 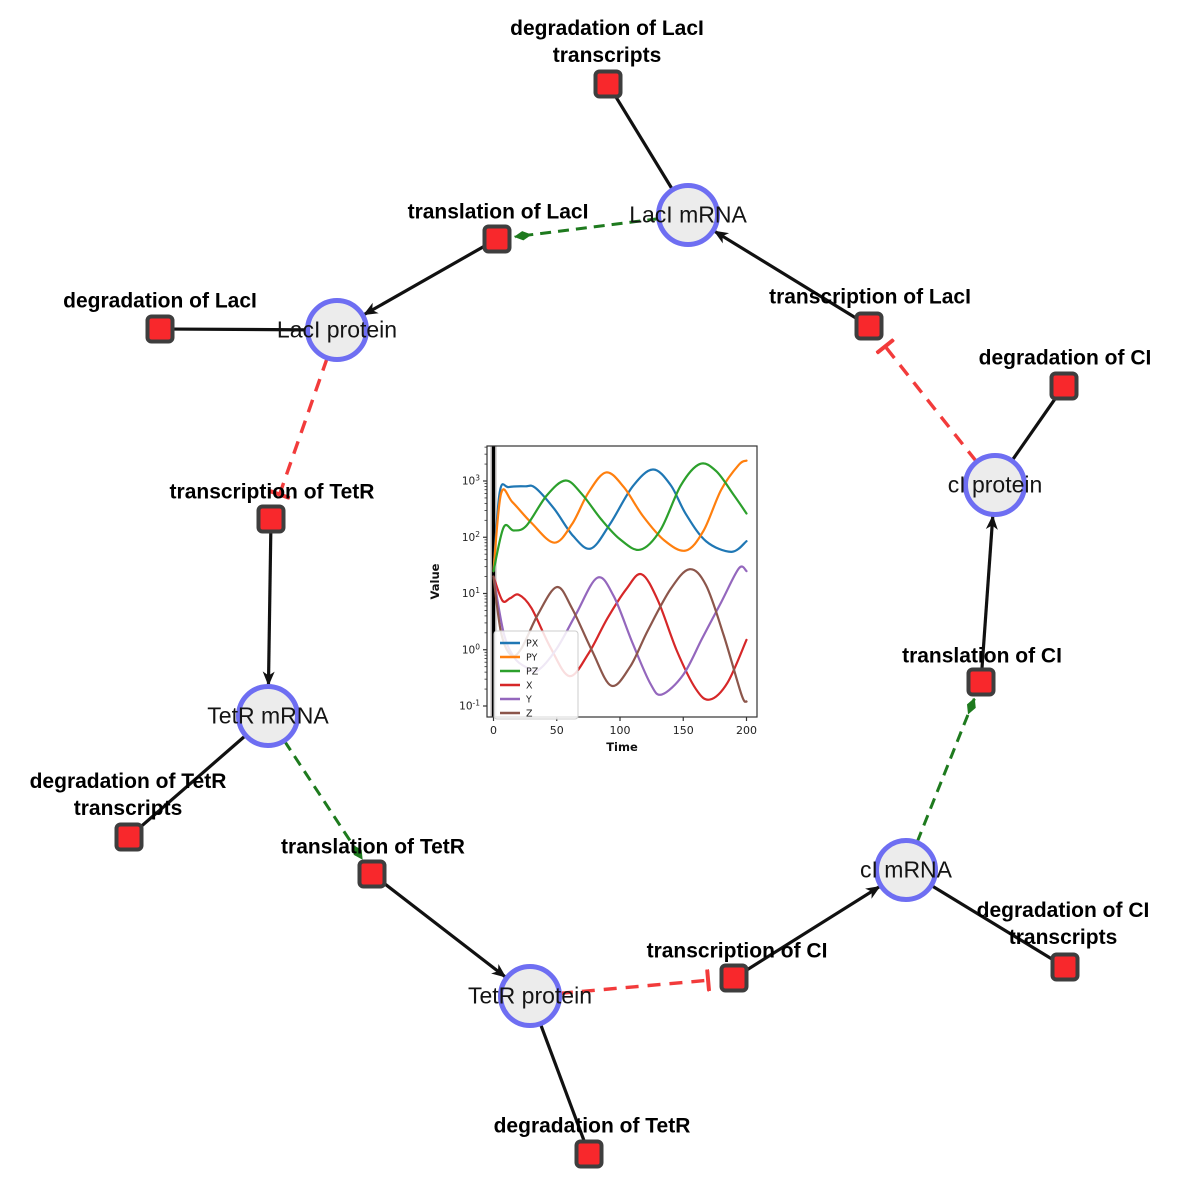 What do you see at coordinates (813, 928) in the screenshot?
I see `edge-production-txn_cI-to-cI_mRNA` at bounding box center [813, 928].